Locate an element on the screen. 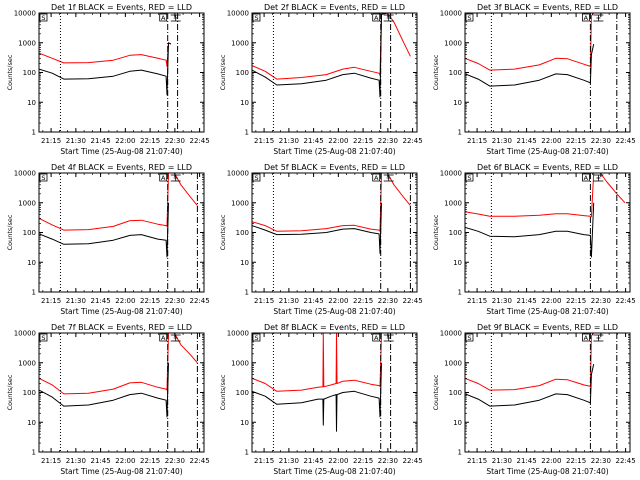 The width and height of the screenshot is (640, 480). y-tick-label: 1 is located at coordinates (34, 133).